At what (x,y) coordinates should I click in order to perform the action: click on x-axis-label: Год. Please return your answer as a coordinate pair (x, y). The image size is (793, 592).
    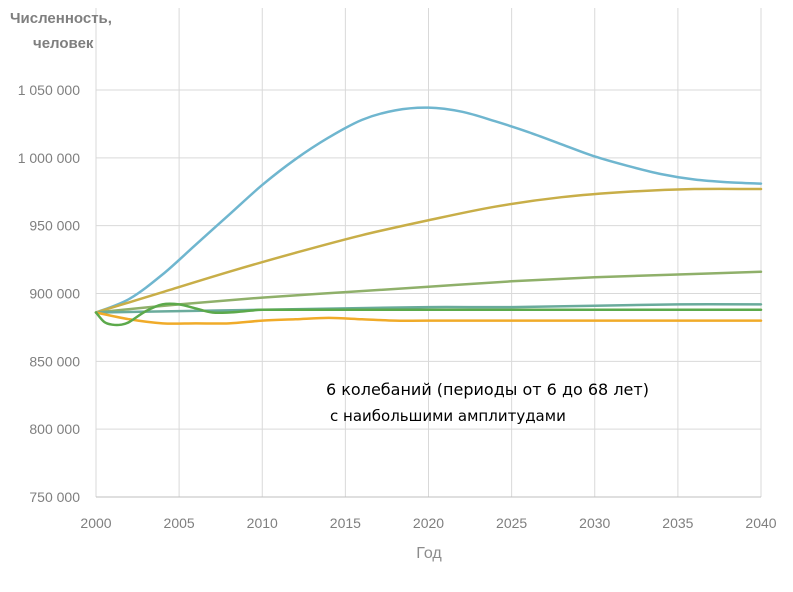
    Looking at the image, I should click on (429, 553).